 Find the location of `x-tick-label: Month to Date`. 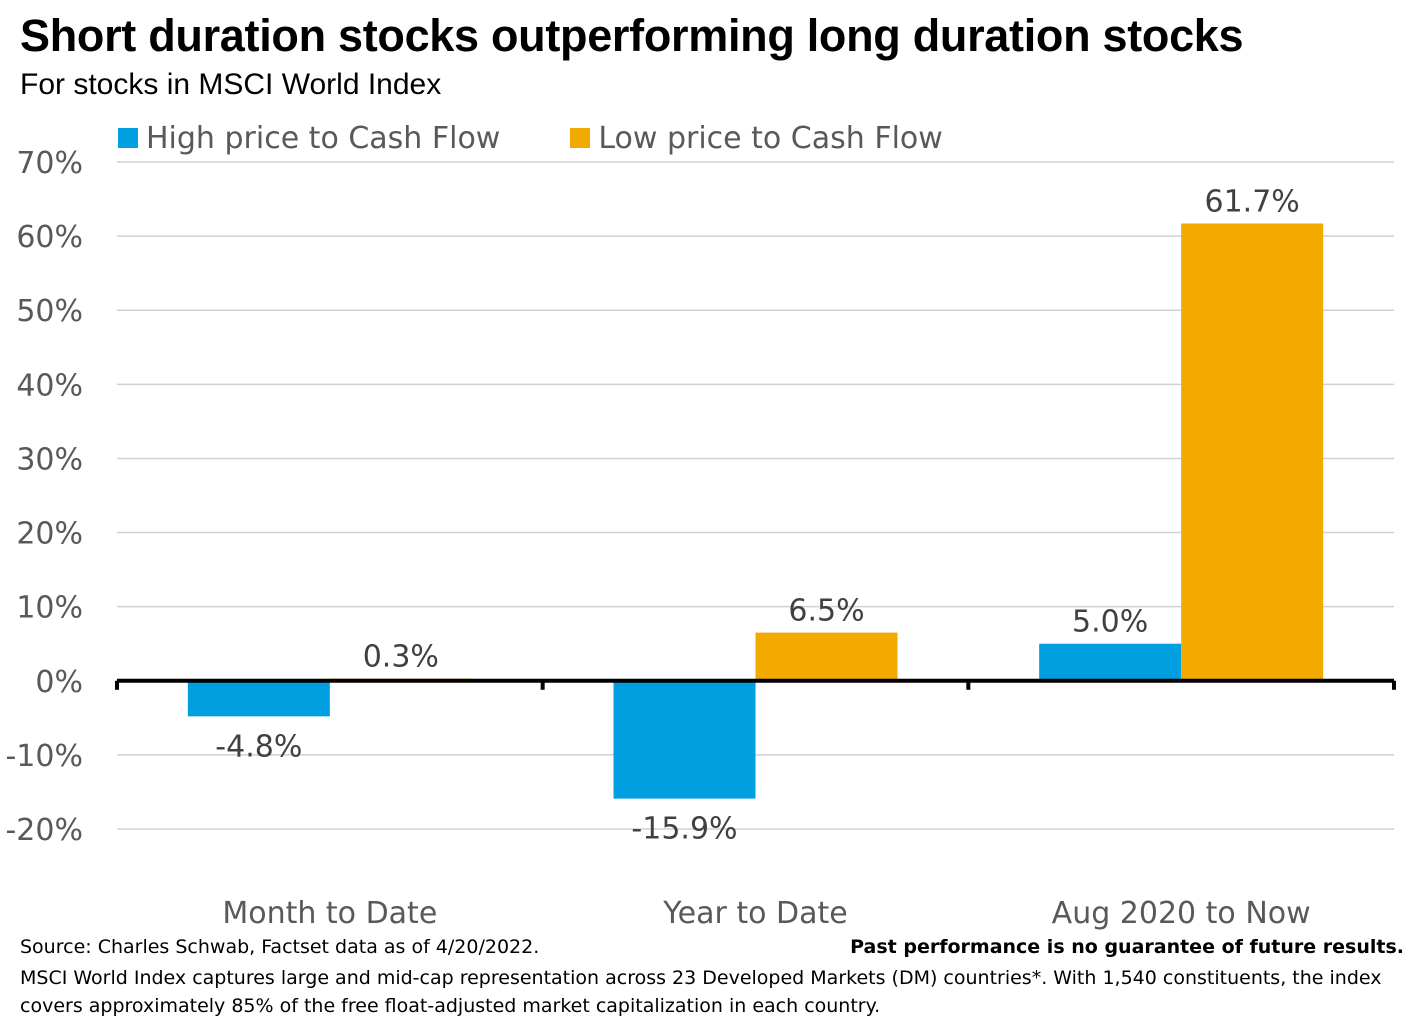

x-tick-label: Month to Date is located at coordinates (329, 913).